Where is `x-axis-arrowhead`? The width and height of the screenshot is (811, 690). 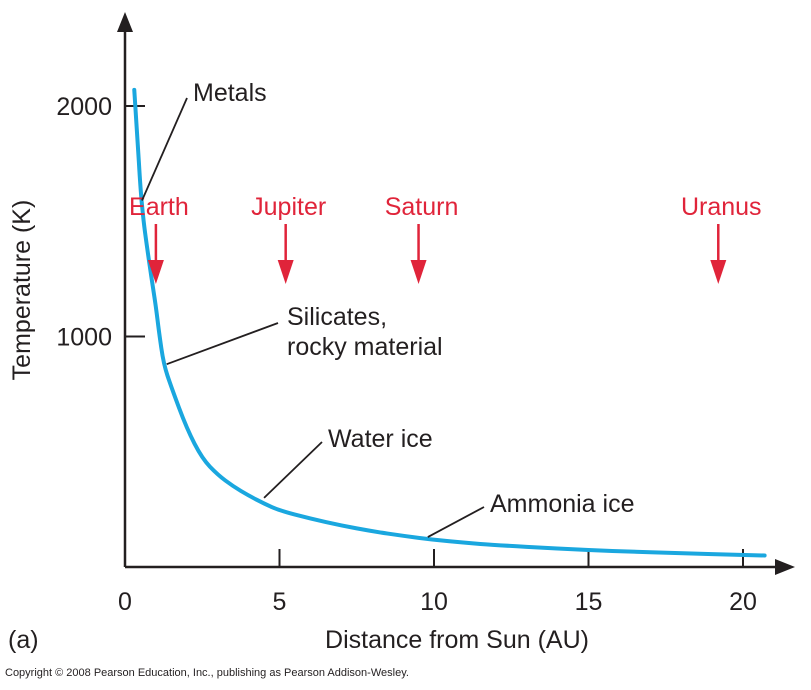
x-axis-arrowhead is located at coordinates (785, 567).